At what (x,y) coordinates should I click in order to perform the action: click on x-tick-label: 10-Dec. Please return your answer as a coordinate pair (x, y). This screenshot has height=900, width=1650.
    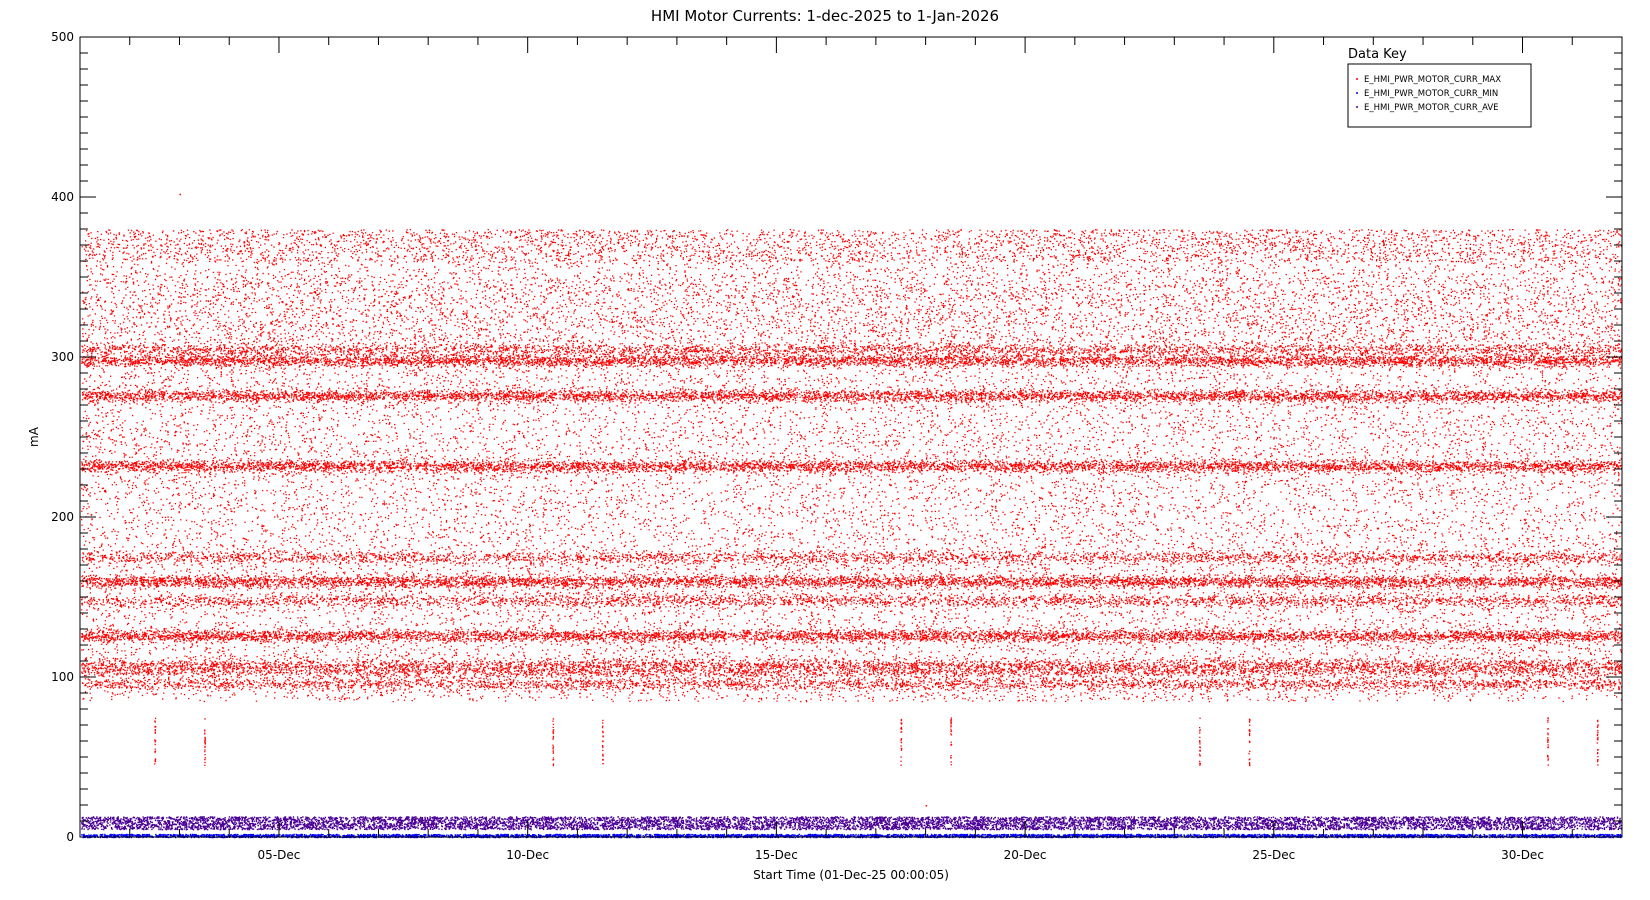
    Looking at the image, I should click on (527, 855).